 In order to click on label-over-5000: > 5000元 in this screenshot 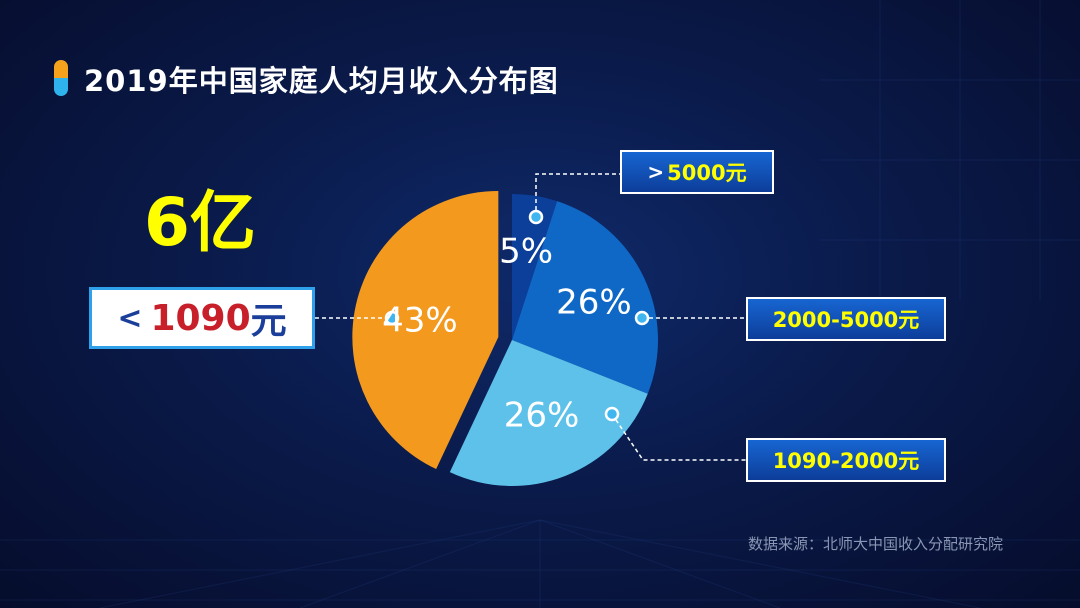, I will do `click(697, 172)`.